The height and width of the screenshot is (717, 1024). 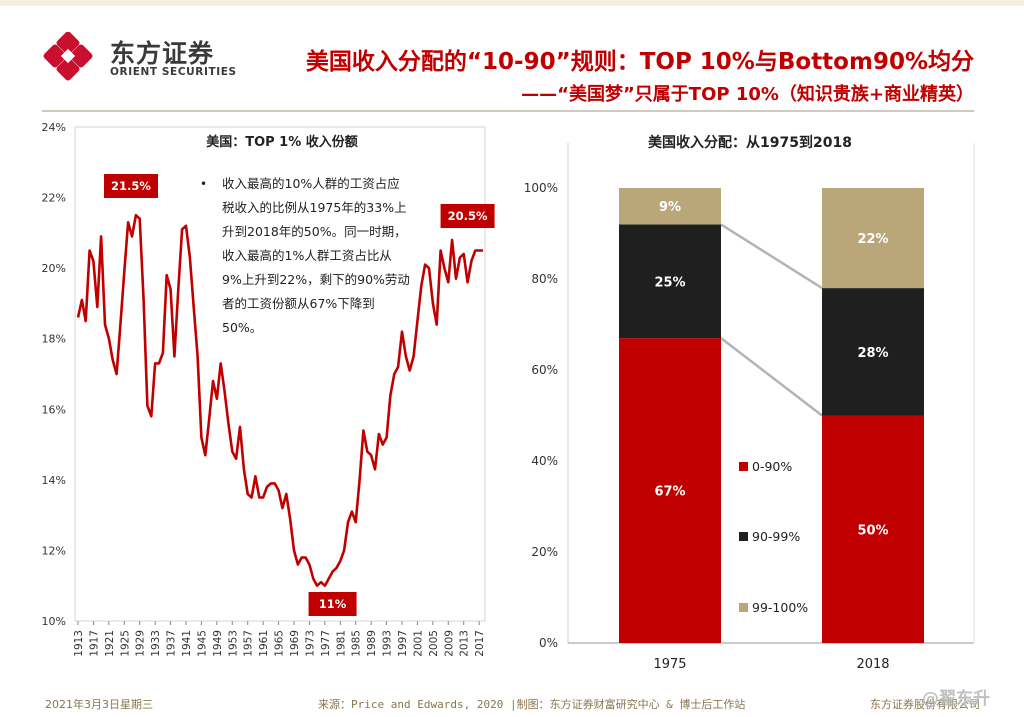 What do you see at coordinates (172, 643) in the screenshot?
I see `left-x-tick-label: 1937` at bounding box center [172, 643].